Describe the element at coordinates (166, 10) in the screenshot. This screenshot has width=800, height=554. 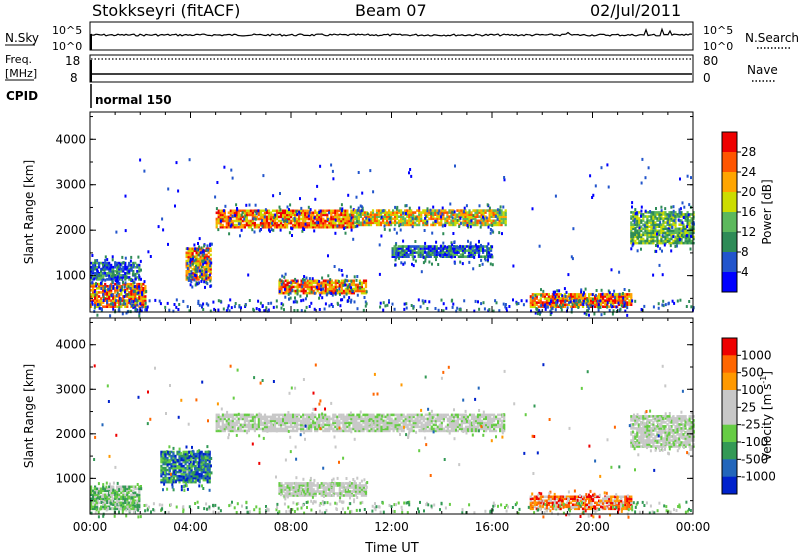
I see `station-title: Stokkseyri (fitACF)` at that location.